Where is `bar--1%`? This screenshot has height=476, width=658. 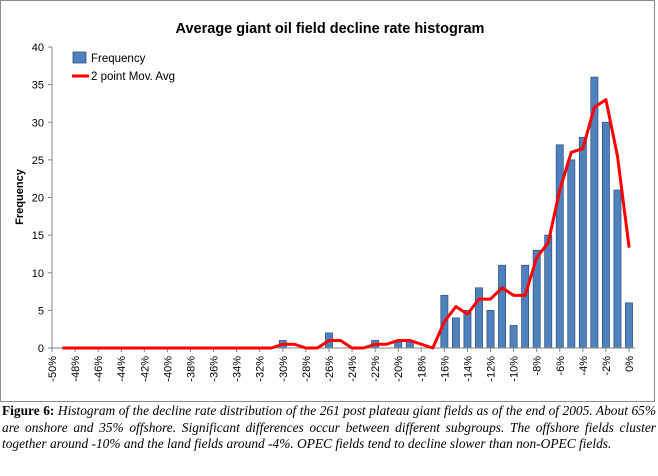
bar--1% is located at coordinates (617, 269).